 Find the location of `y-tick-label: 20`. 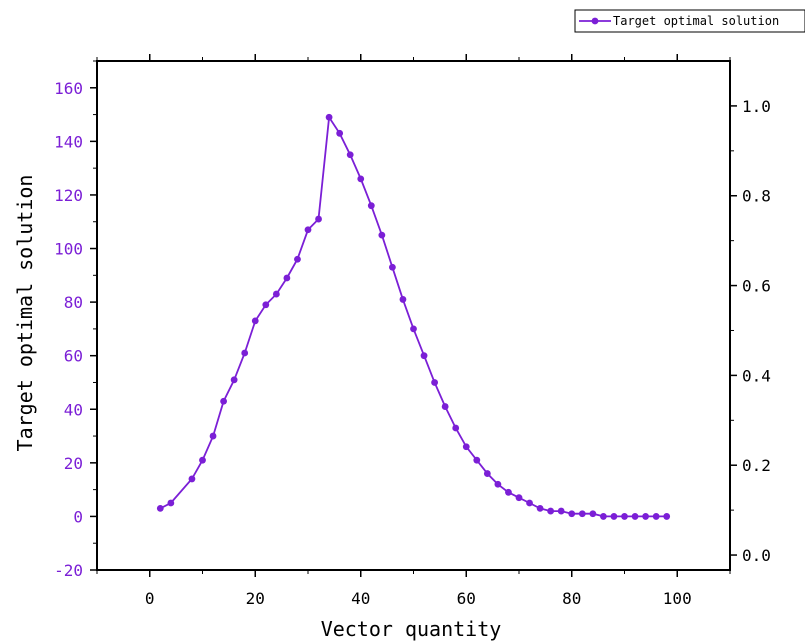

y-tick-label: 20 is located at coordinates (73, 463).